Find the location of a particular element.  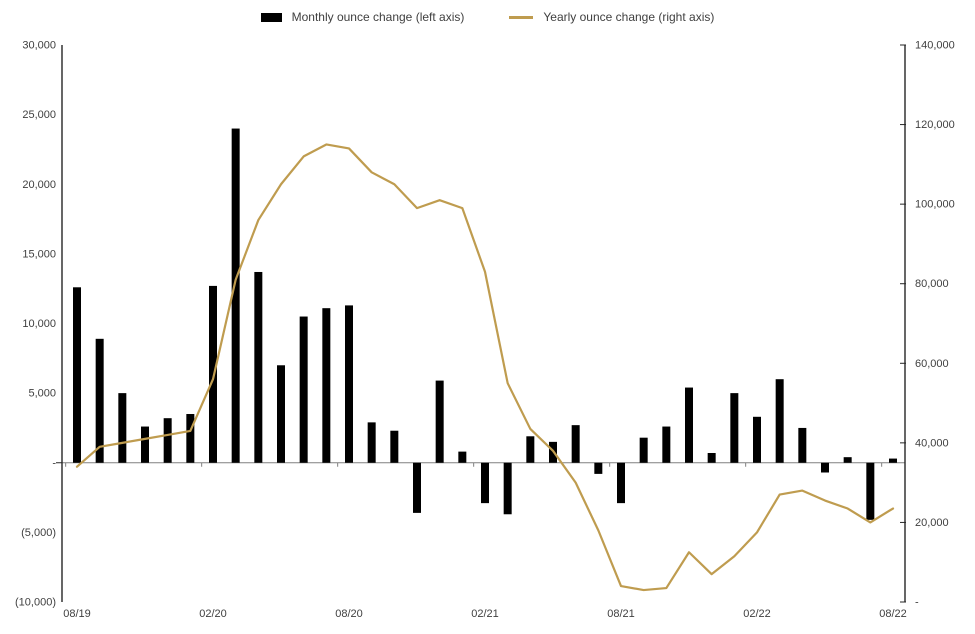

legend-item-yearly: Yearly ounce change (right axis) is located at coordinates (611, 17).